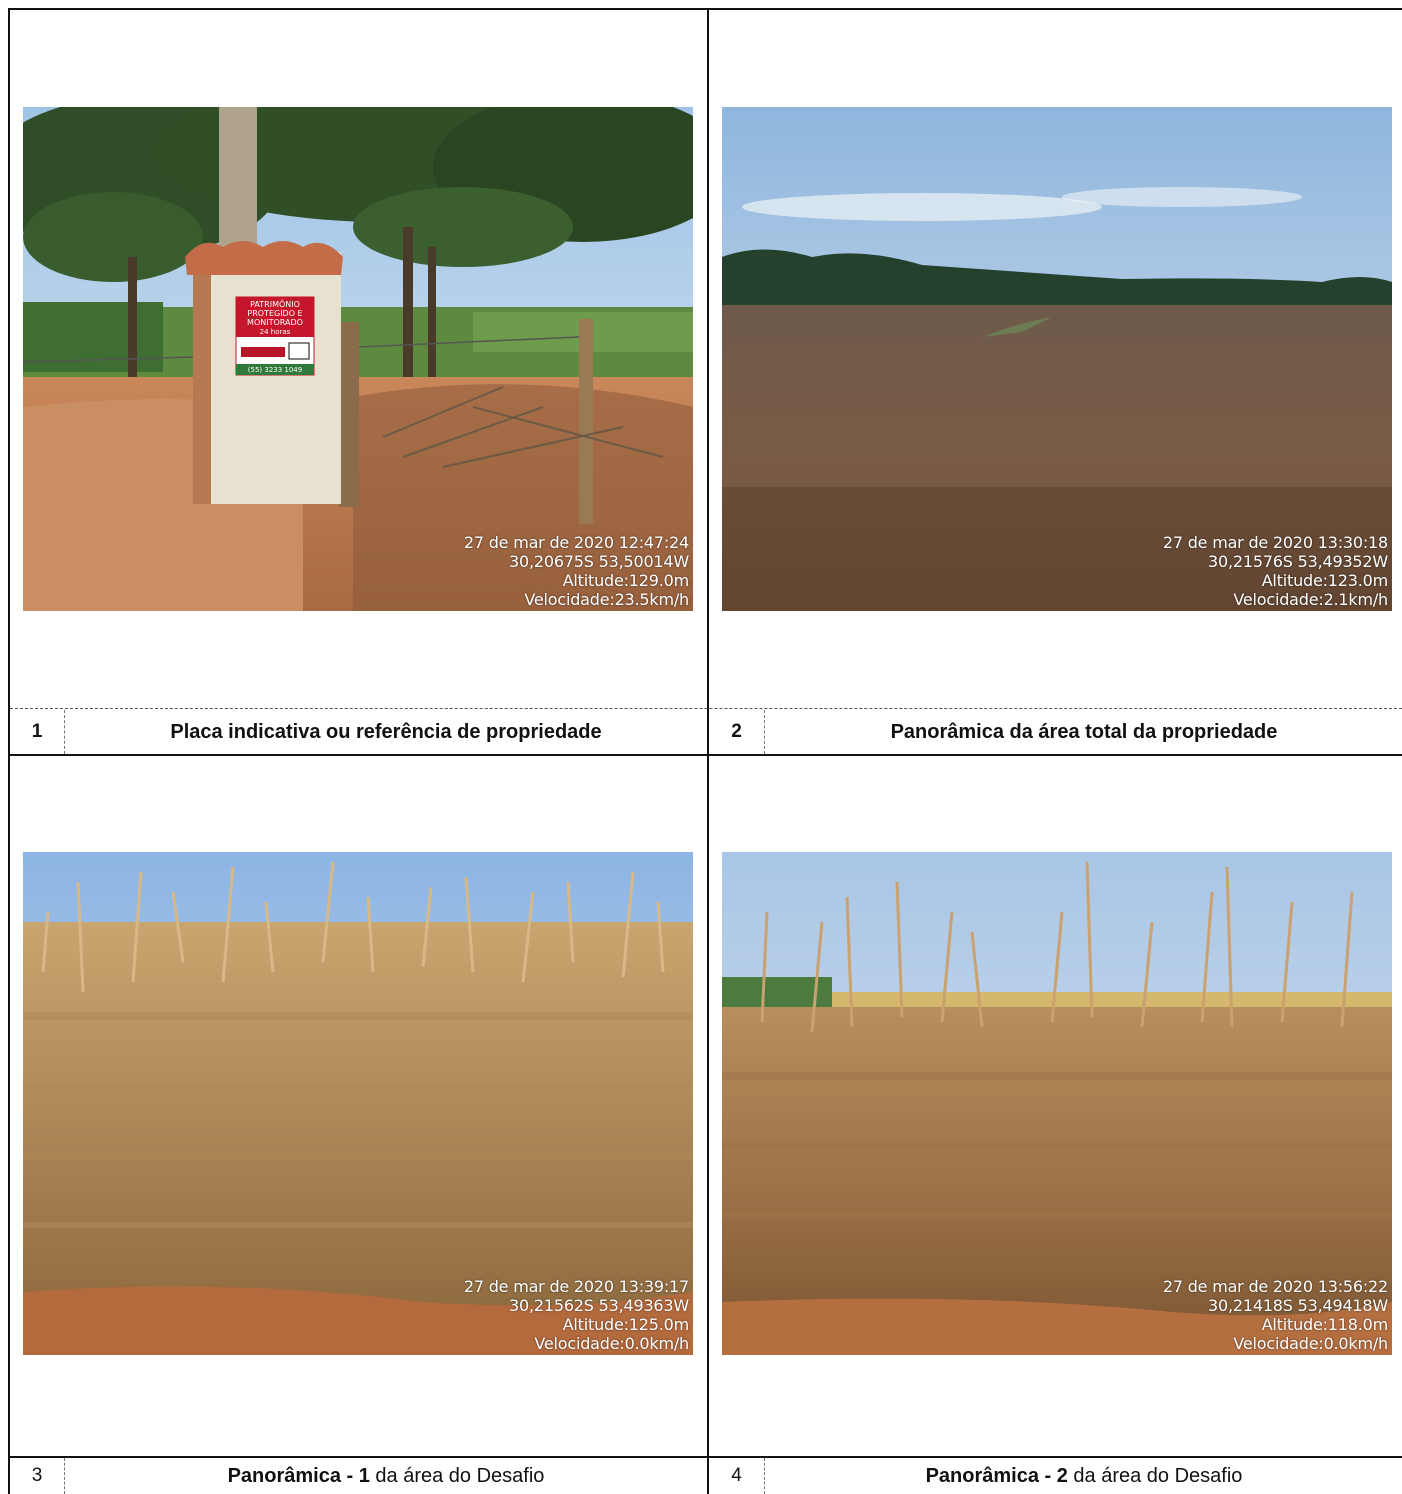  Describe the element at coordinates (705, 755) in the screenshot. I see `table-divider-row` at that location.